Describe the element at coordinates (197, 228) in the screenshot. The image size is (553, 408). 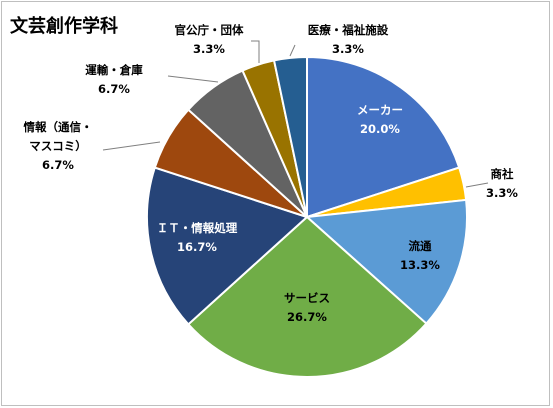
I see `data-label-category: ＩＴ・情報処理` at that location.